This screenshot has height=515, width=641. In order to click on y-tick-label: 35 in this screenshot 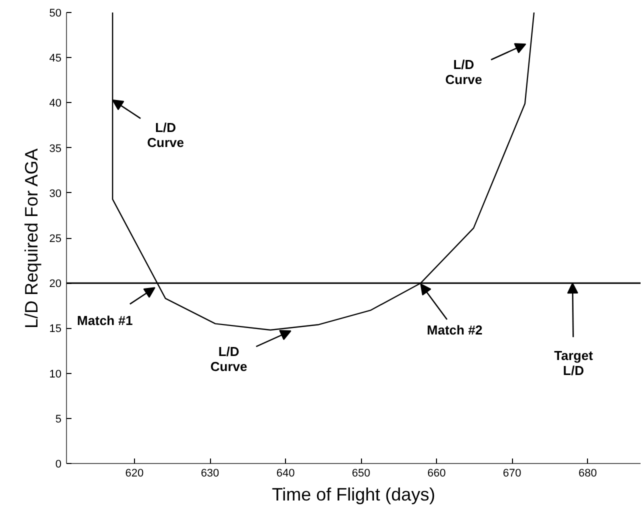, I will do `click(55, 148)`.